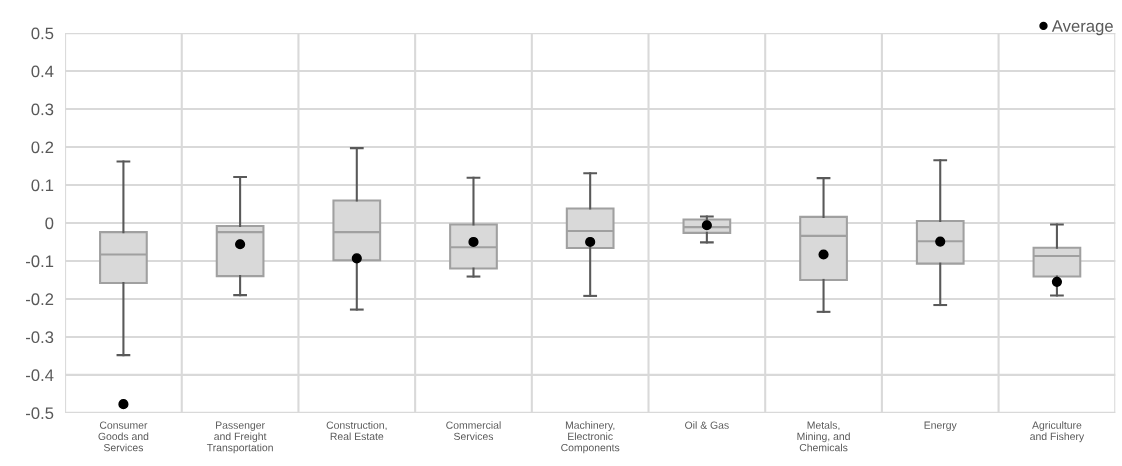 This screenshot has height=466, width=1122. I want to click on y-tick-label: 0.2, so click(42, 147).